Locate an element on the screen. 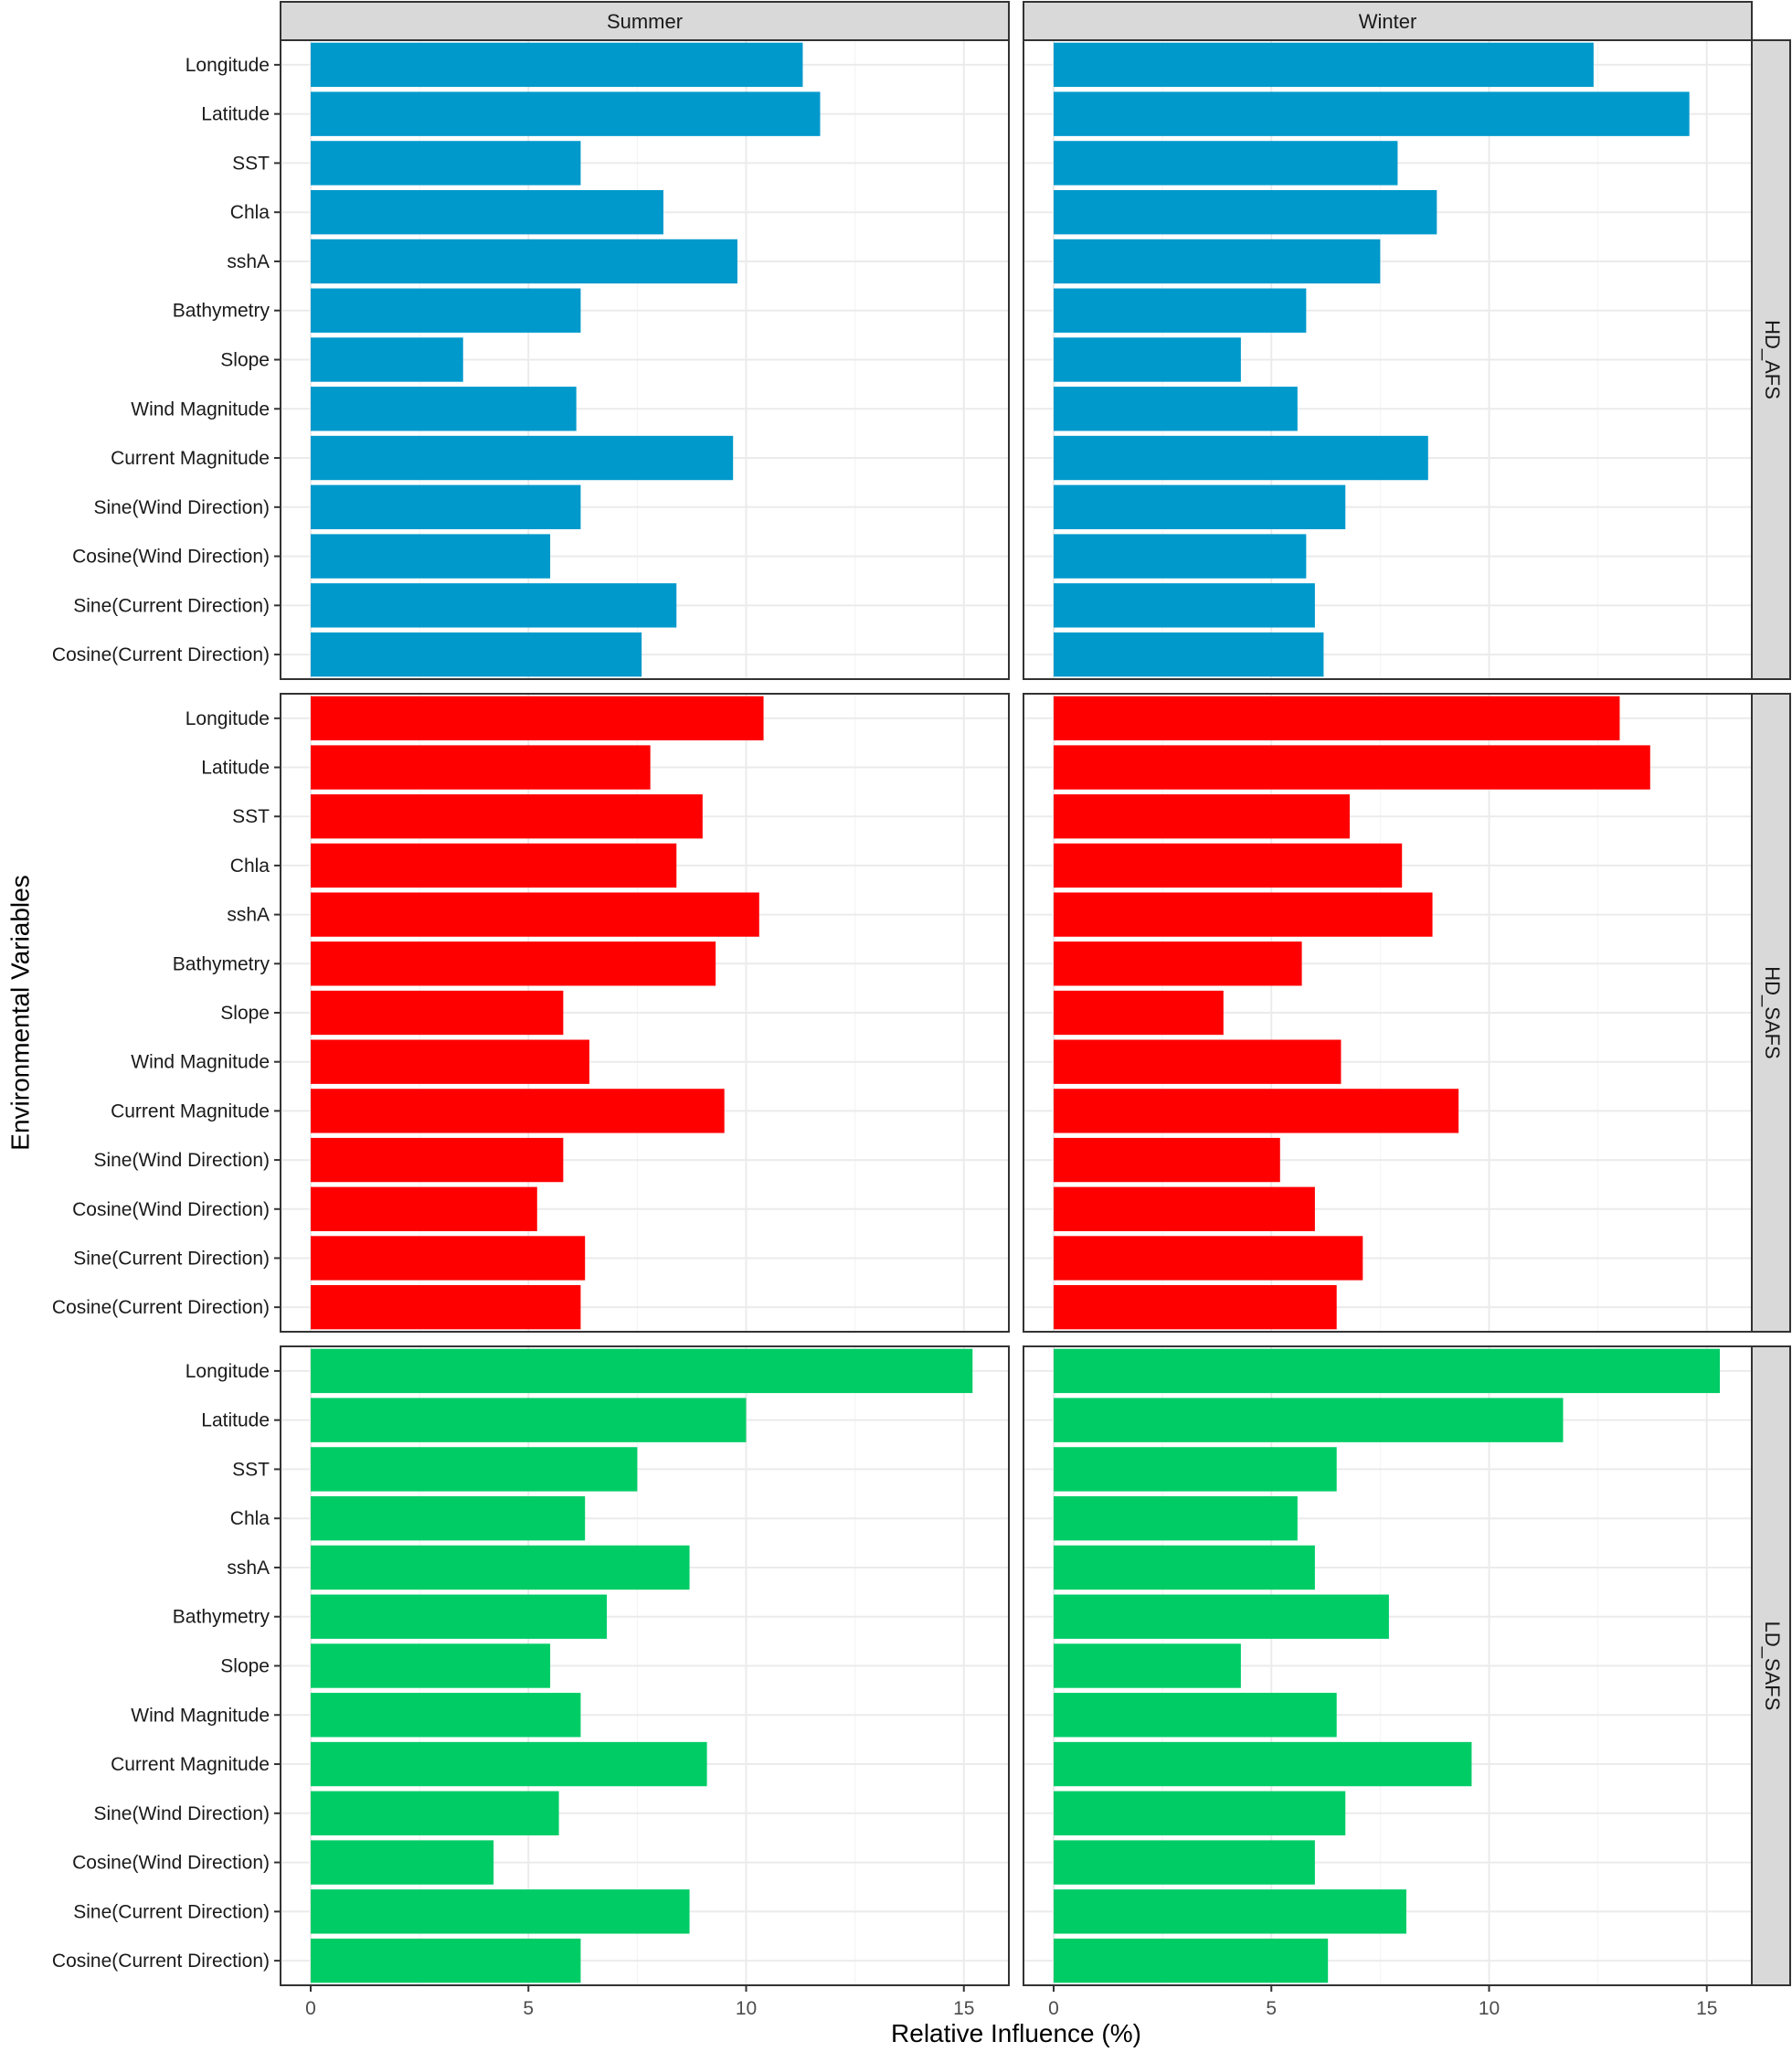 This screenshot has height=2052, width=1792. y-tick-label: Wind Magnitude is located at coordinates (200, 409).